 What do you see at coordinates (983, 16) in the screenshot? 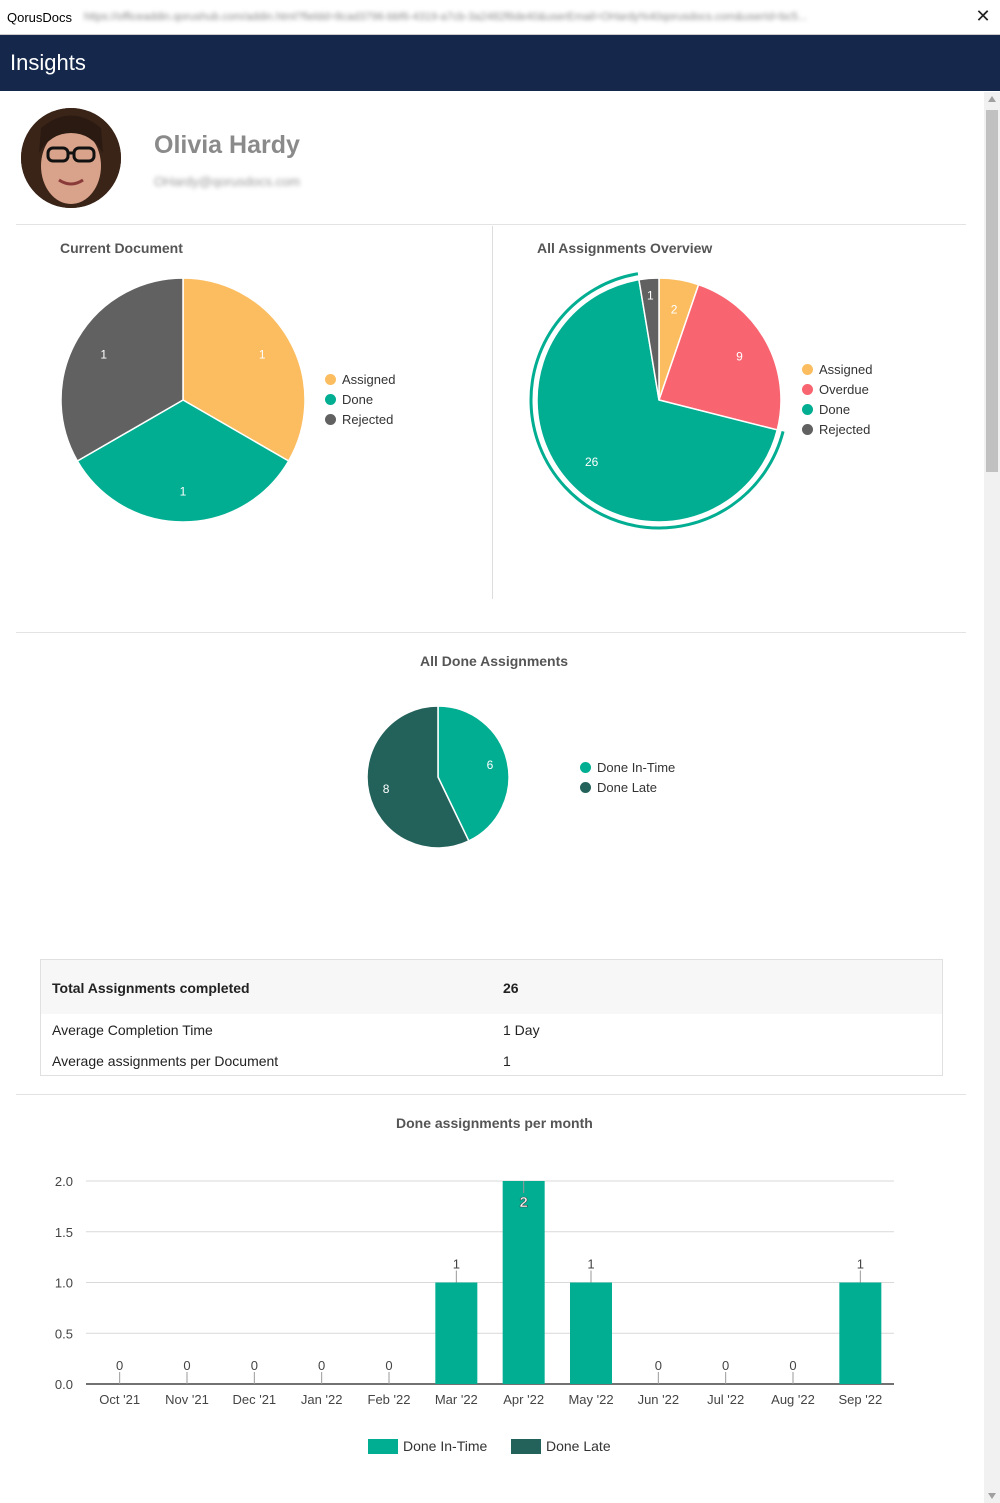
I see `close-icon: ✕` at bounding box center [983, 16].